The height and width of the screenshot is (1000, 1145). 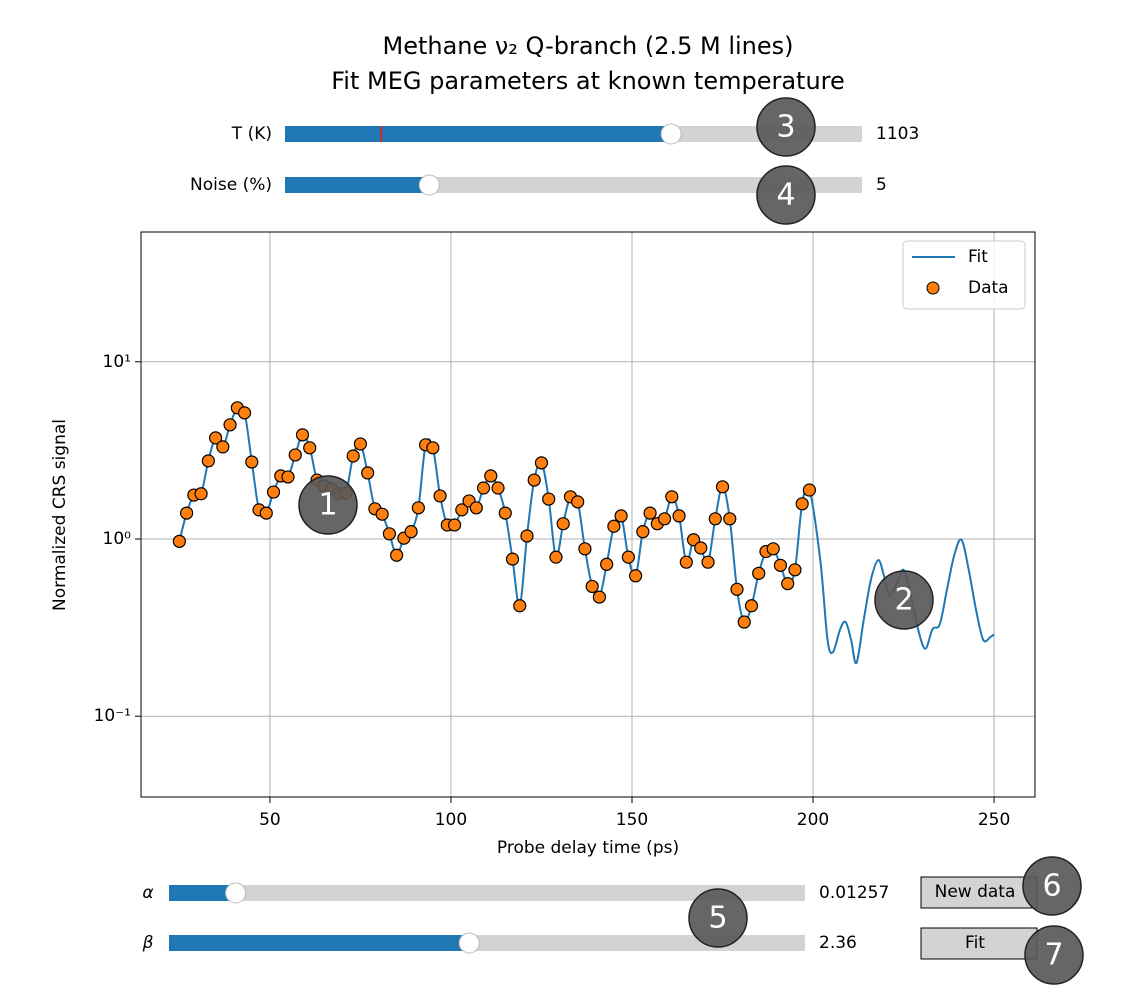 I want to click on callout: 4, so click(x=786, y=195).